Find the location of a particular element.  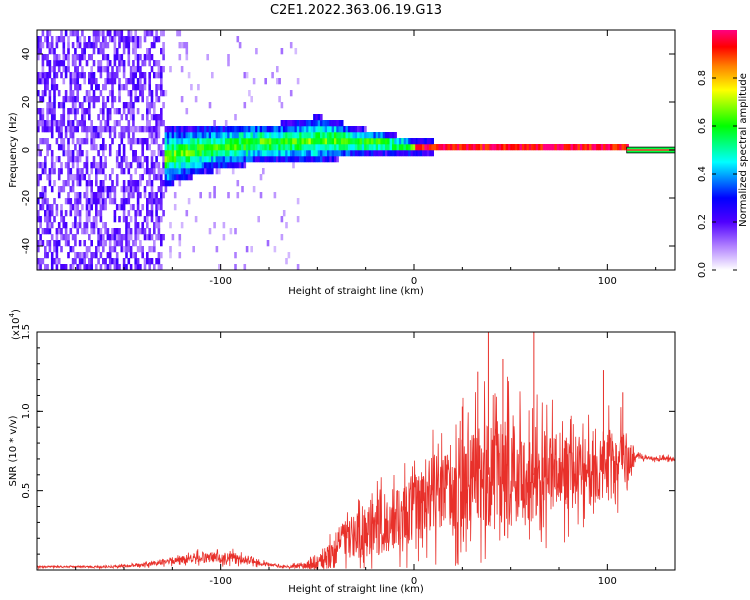

snr-ylabel: SNR (10 * v/v) is located at coordinates (13, 450).